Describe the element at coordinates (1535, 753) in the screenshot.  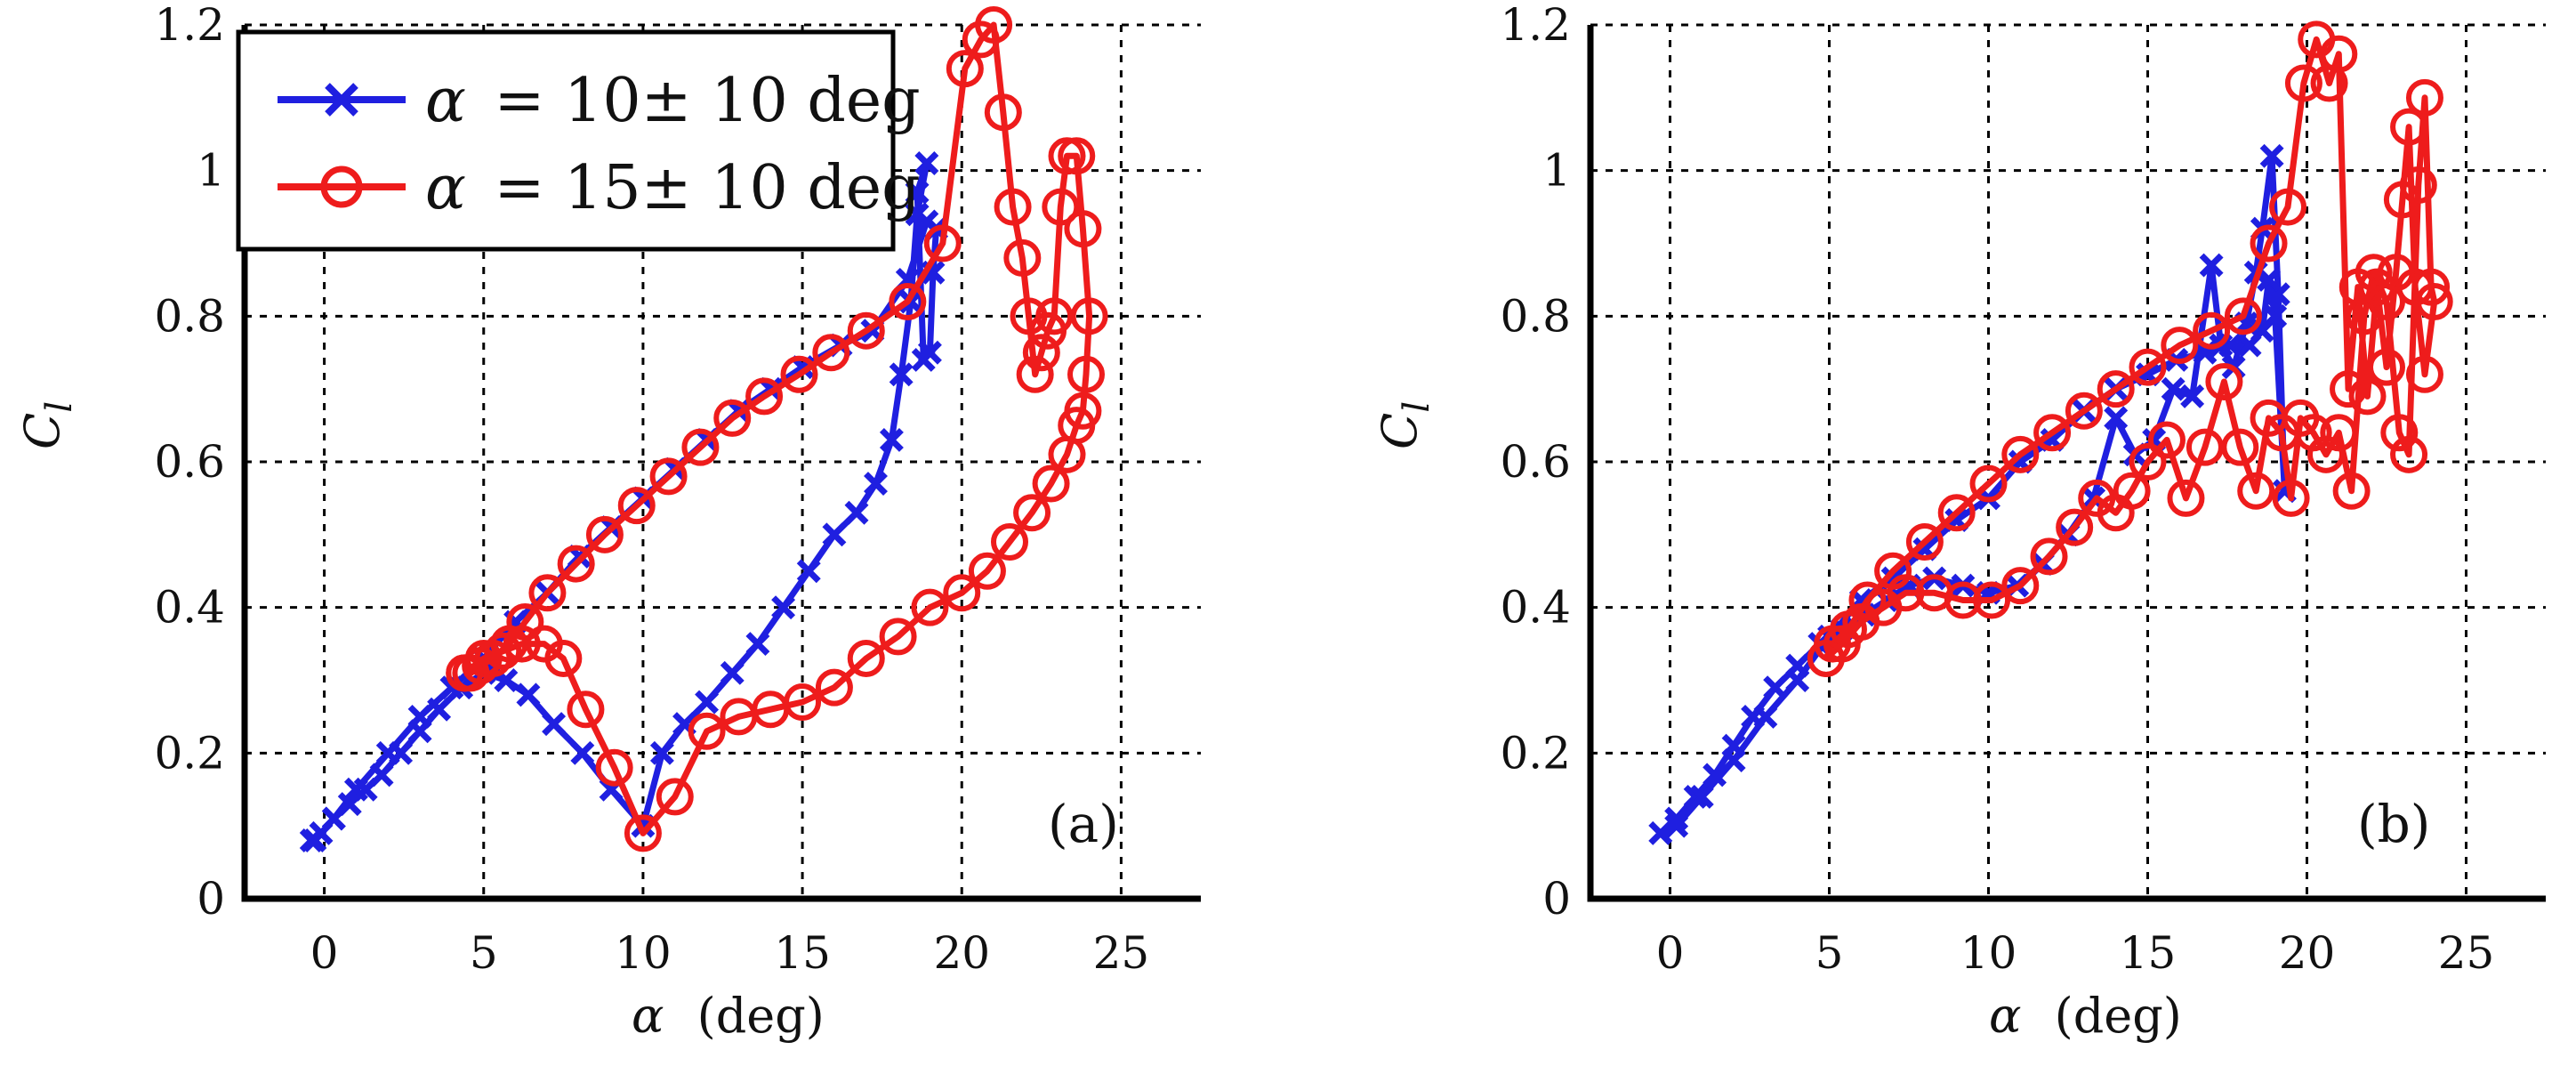
I see `y-tick-label-0.2: 0.2` at that location.